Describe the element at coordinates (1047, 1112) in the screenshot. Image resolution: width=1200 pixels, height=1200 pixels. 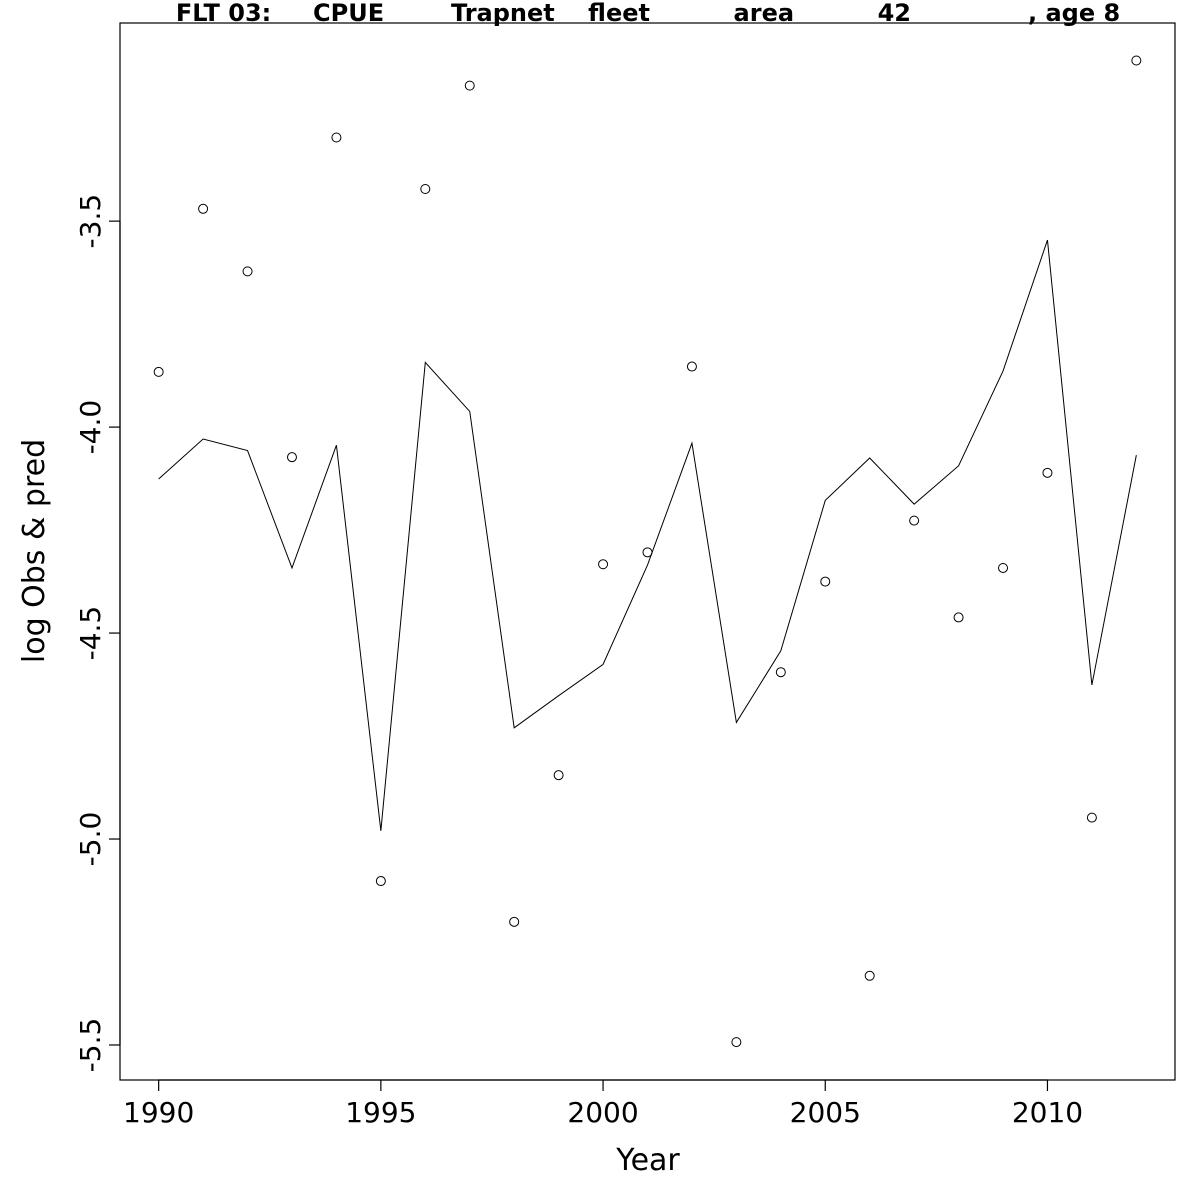
I see `x-tick-label: 2010` at that location.